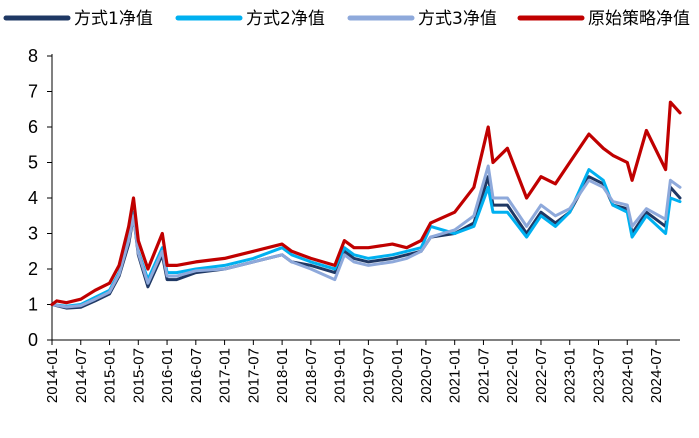  Describe the element at coordinates (285, 19) in the screenshot. I see `legend-label: 方式2净值` at that location.